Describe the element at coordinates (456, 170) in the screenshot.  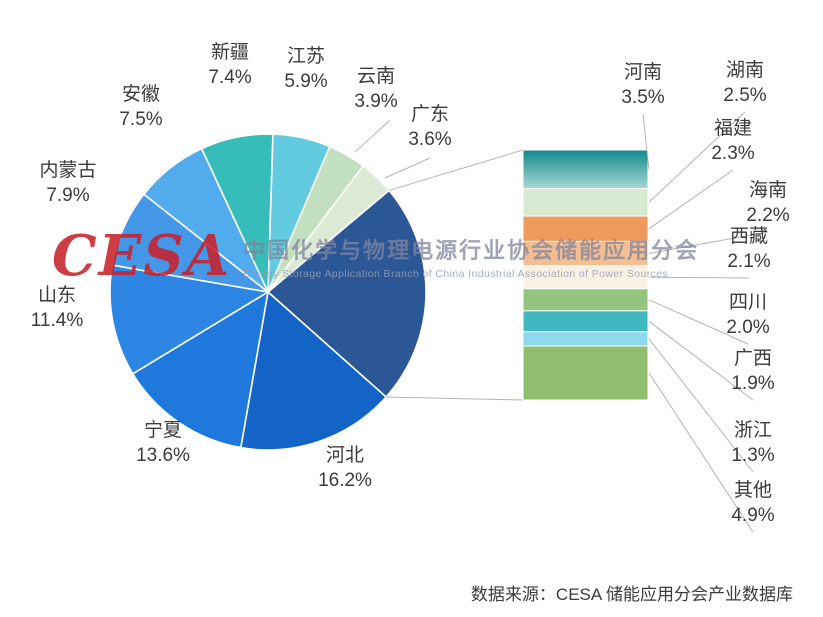
I see `connector-line-top` at that location.